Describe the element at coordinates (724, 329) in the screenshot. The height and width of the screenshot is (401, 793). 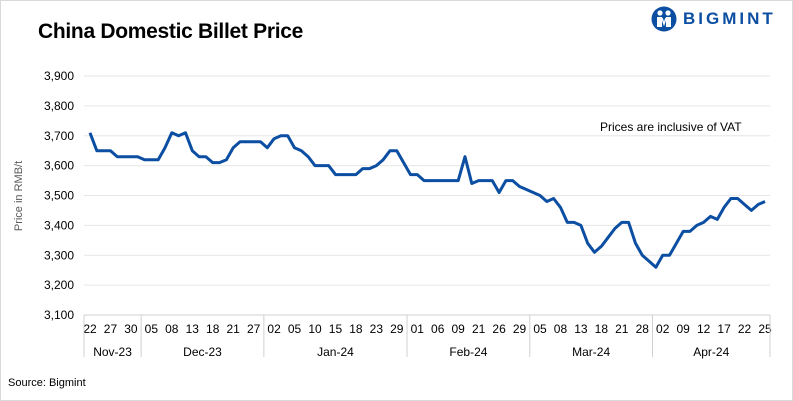
I see `x-tick-label: 17` at that location.